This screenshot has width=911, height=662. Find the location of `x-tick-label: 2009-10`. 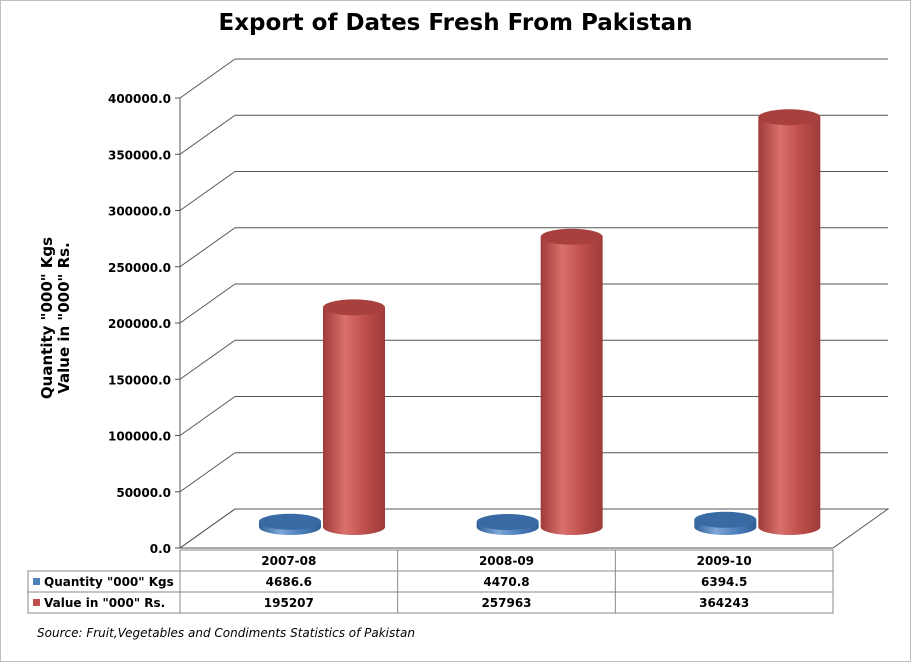

x-tick-label: 2009-10 is located at coordinates (724, 561).